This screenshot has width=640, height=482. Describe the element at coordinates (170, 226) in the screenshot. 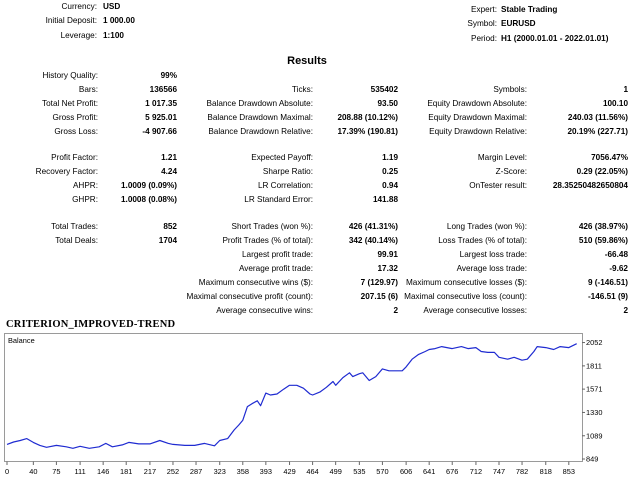

I see `total-trades-value: 852` at that location.